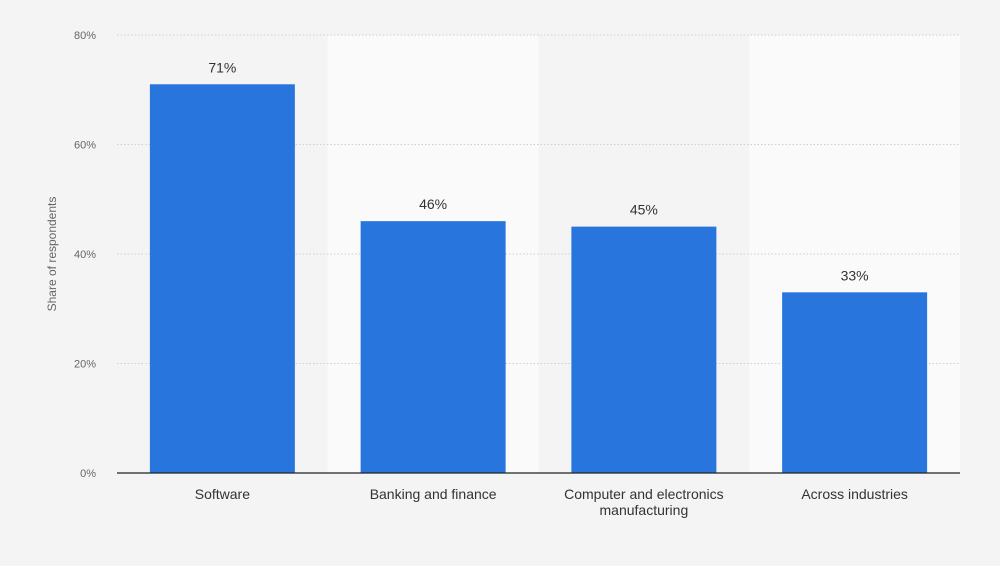  I want to click on x-tick-label: Computer and electronics manufacturing, so click(644, 502).